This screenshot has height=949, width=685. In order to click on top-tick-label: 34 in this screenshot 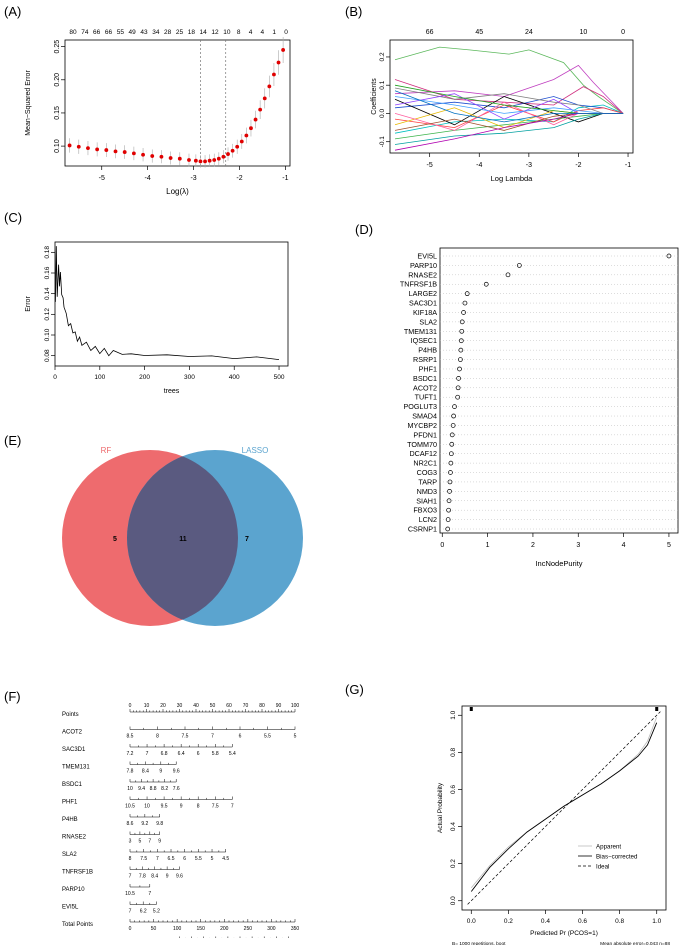, I will do `click(156, 32)`.